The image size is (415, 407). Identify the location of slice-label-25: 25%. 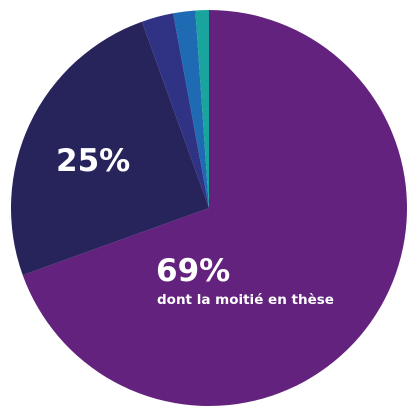
(93, 161).